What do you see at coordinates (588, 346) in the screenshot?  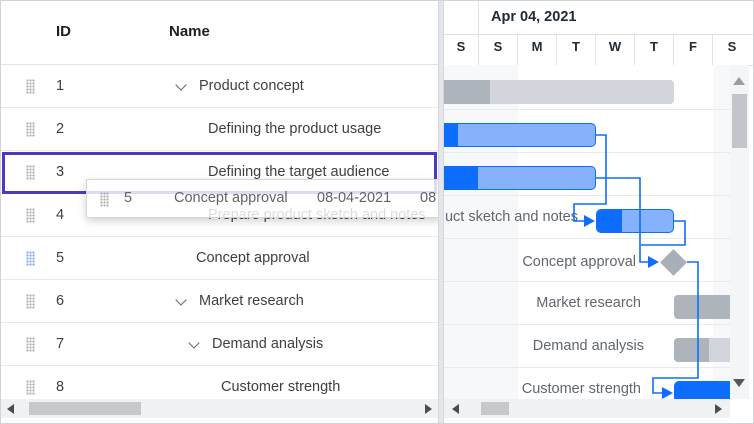 I see `taskbar-left-label: Demand analysis` at bounding box center [588, 346].